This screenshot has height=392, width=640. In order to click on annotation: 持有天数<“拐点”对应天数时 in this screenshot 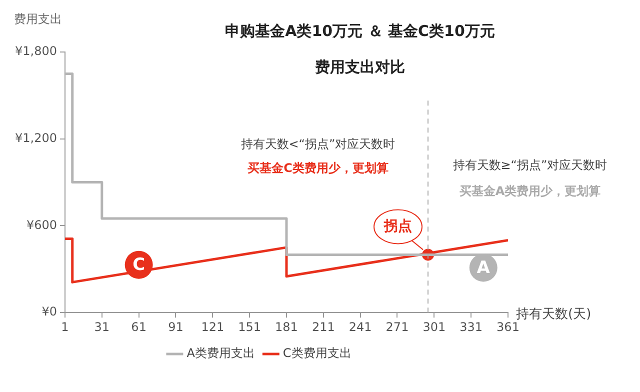, I will do `click(318, 144)`.